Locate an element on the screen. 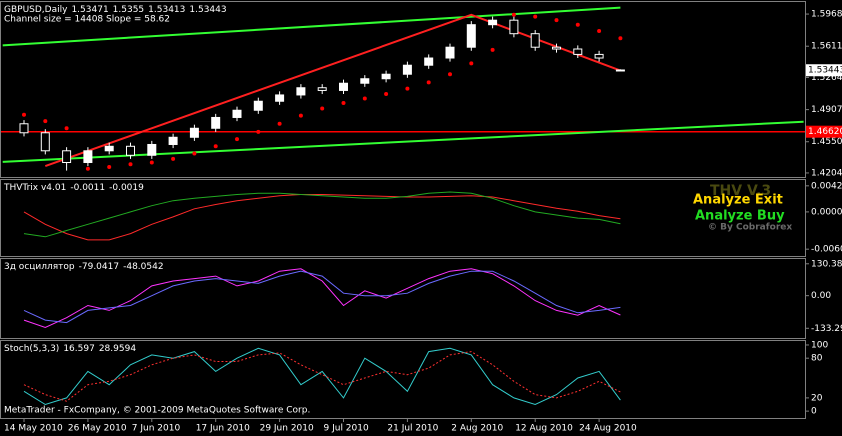 This screenshot has height=436, width=842. panel-title-name: THVTrix v4.01 is located at coordinates (34, 188).